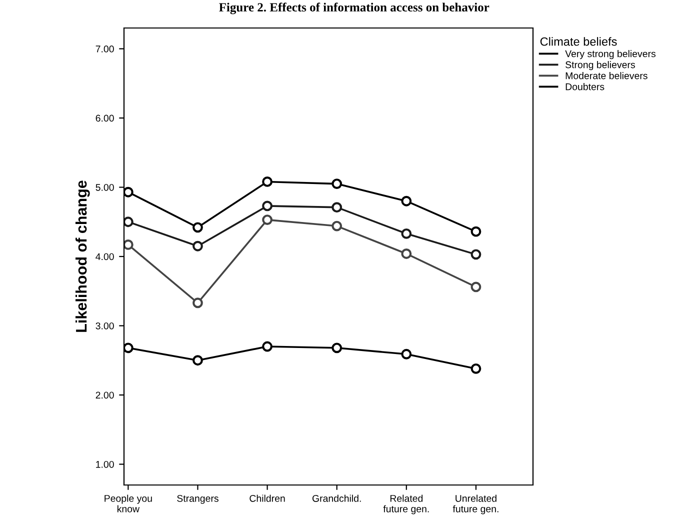 Image resolution: width=681 pixels, height=524 pixels. I want to click on x-tick-label: Related future gen., so click(406, 504).